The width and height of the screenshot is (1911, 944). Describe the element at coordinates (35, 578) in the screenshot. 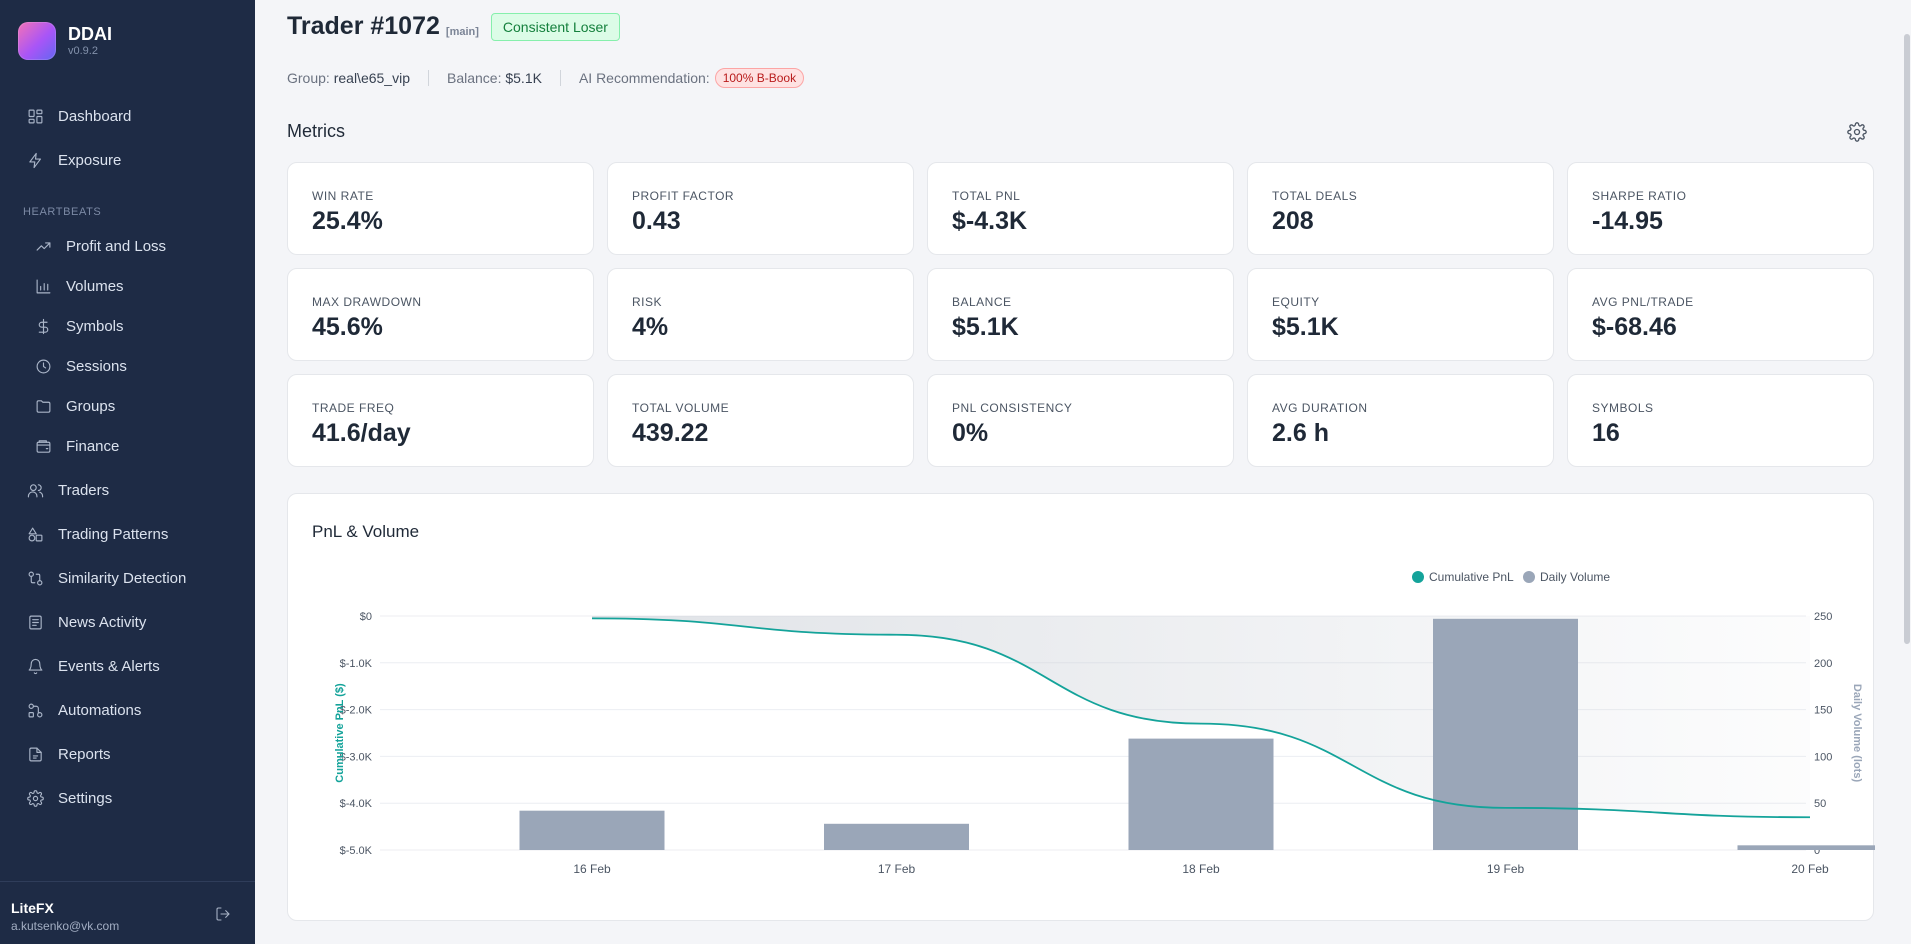

I see `git-compare-icon` at that location.